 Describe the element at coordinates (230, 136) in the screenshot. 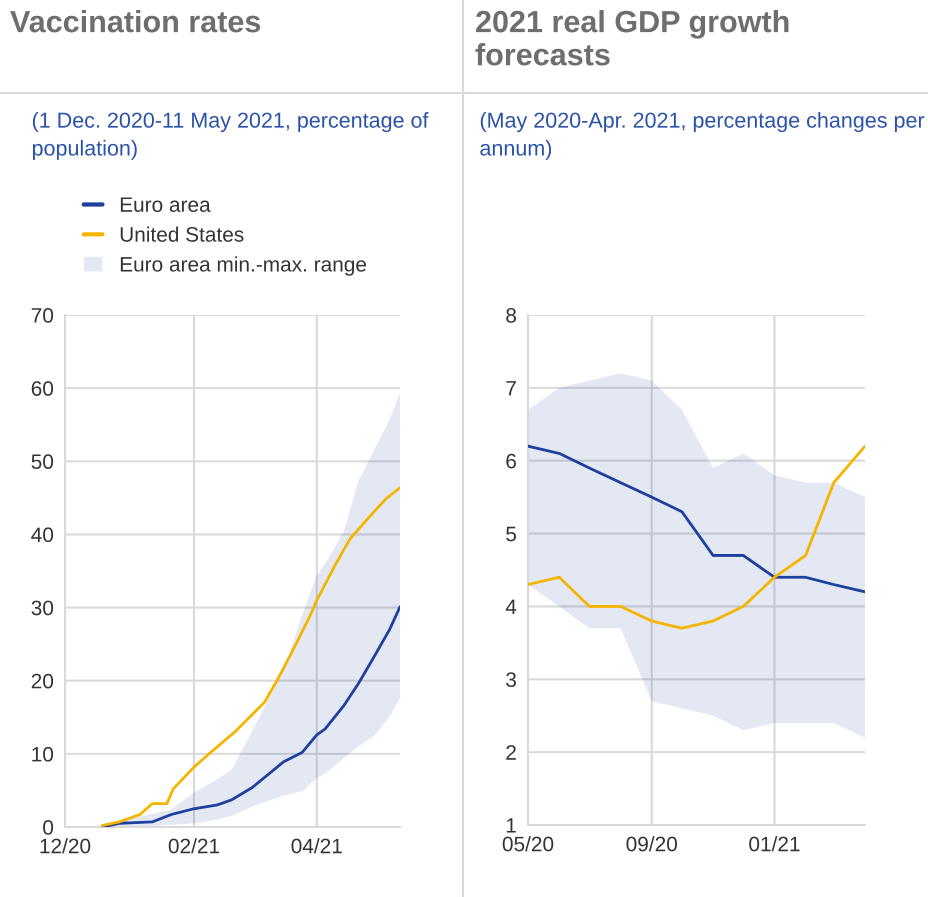

I see `chart-subtitle: (1 Dec. 2020-11 May 2021, percentage of population)` at that location.